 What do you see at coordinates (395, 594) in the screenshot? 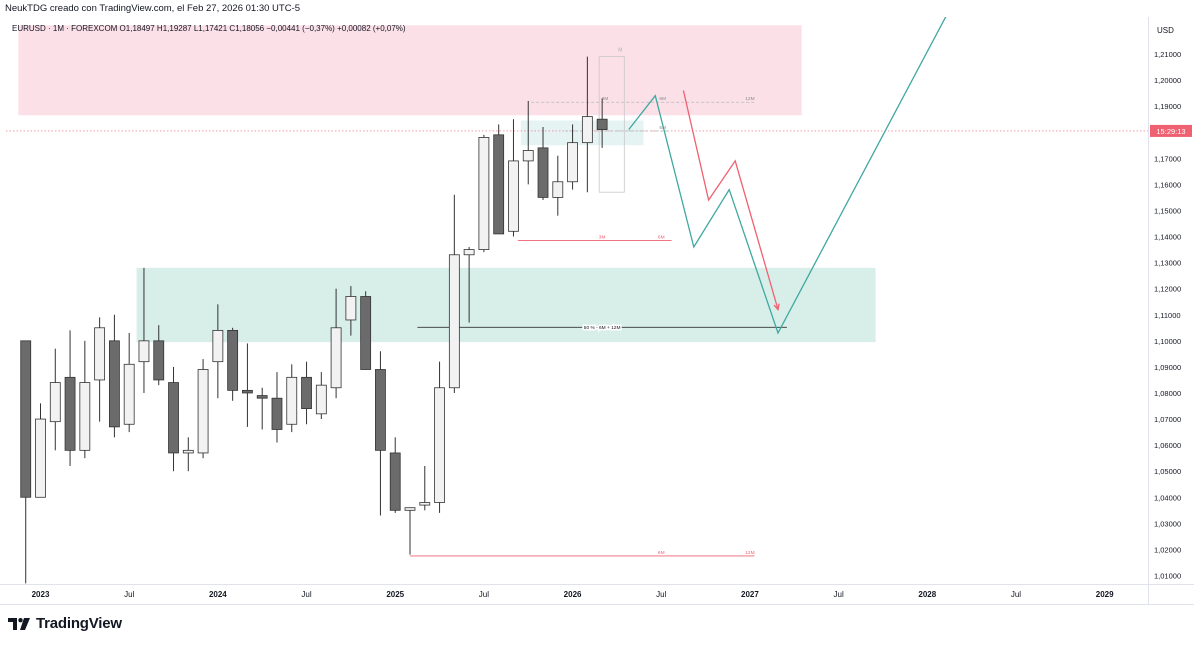
I see `time-tick-label: 2025` at bounding box center [395, 594].